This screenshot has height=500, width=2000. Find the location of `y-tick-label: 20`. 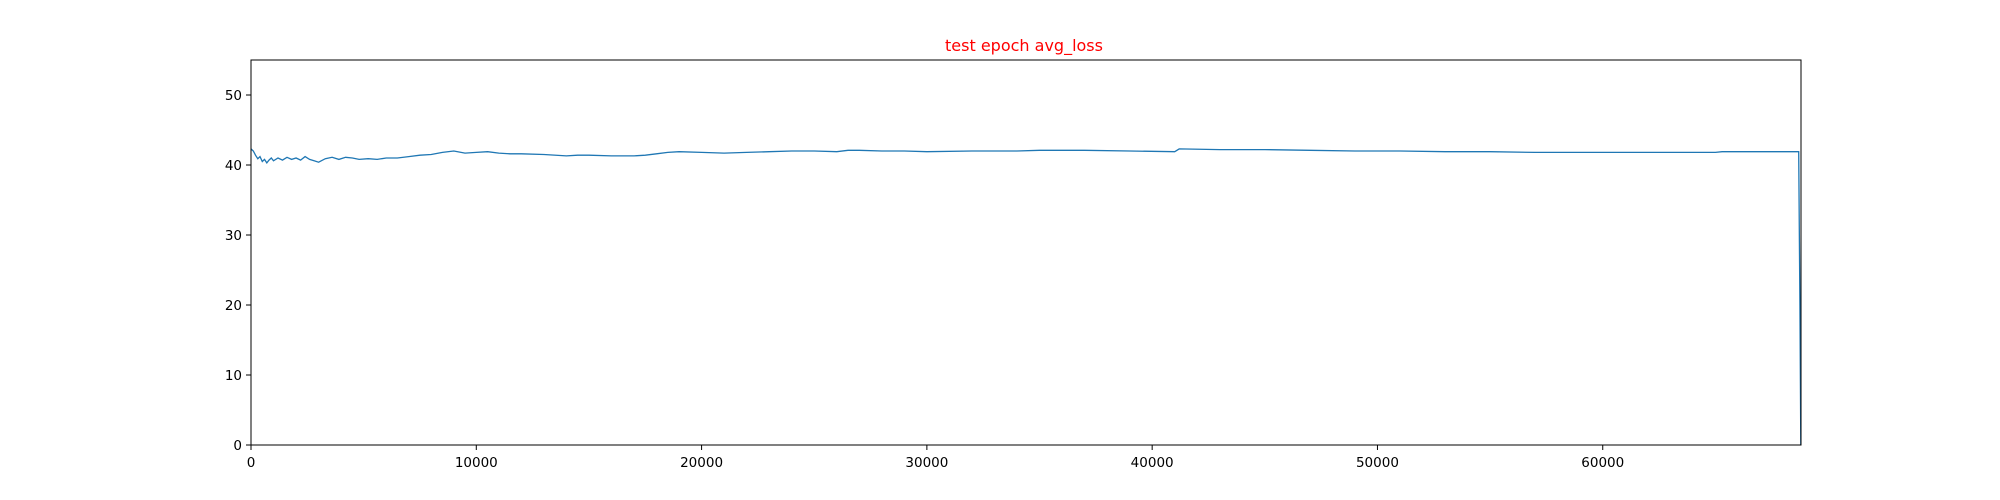

y-tick-label: 20 is located at coordinates (233, 306).